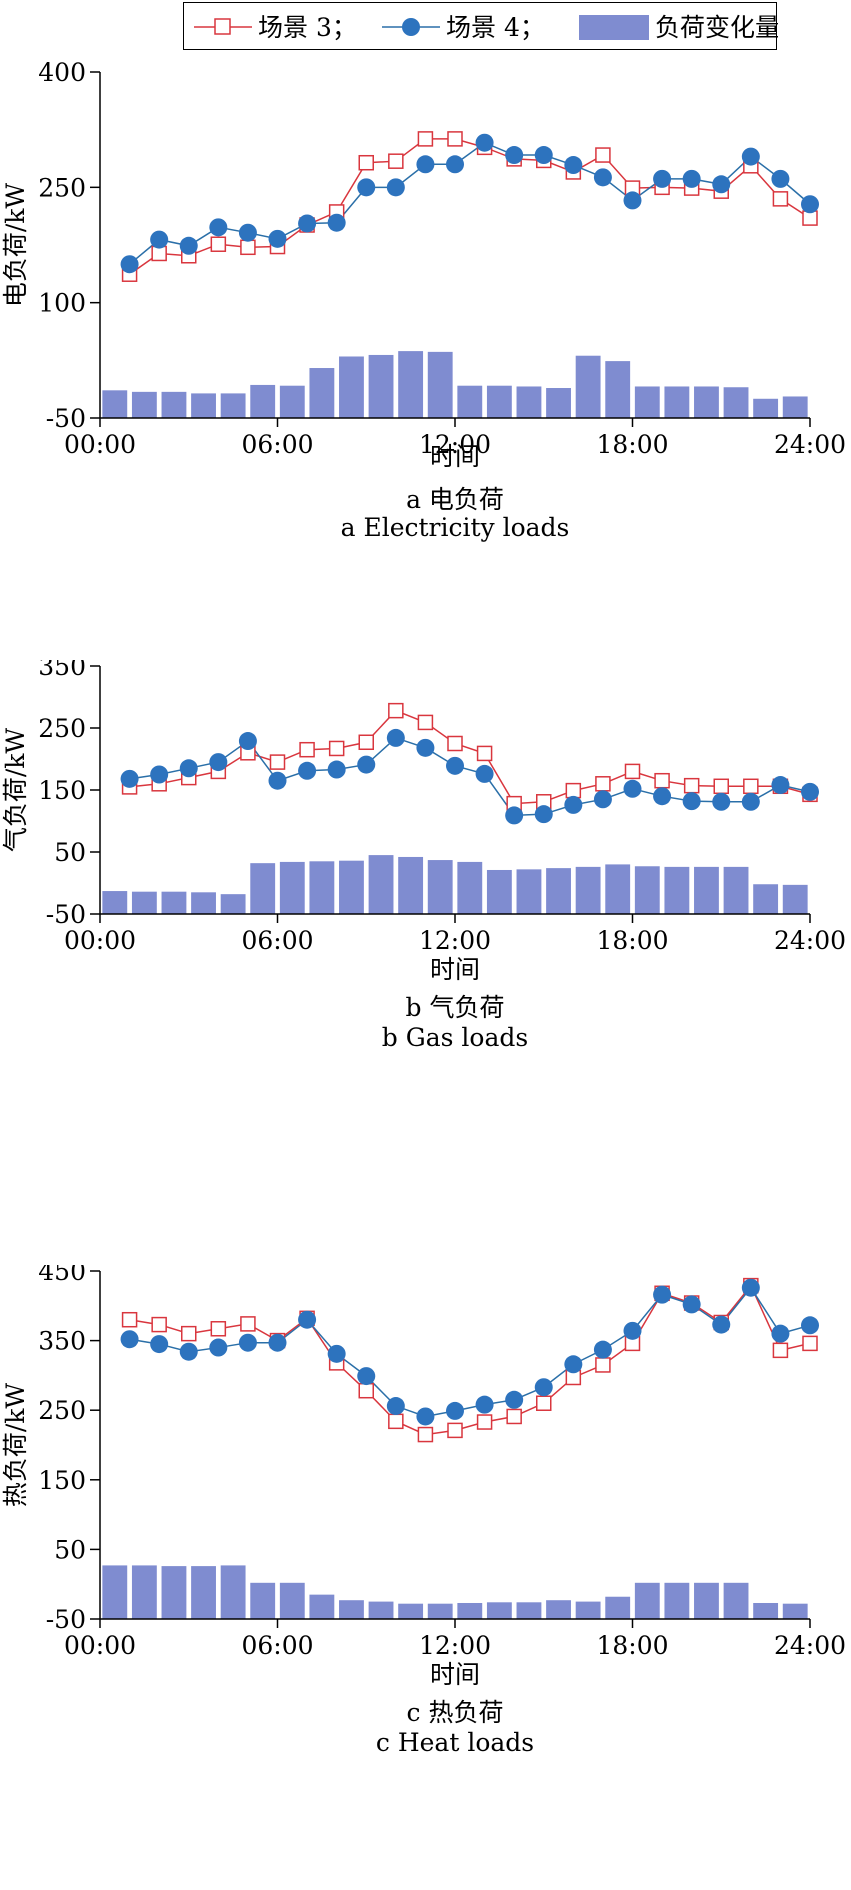 This screenshot has width=851, height=1890. Describe the element at coordinates (100, 940) in the screenshot. I see `x-tick-label: 00:00` at that location.